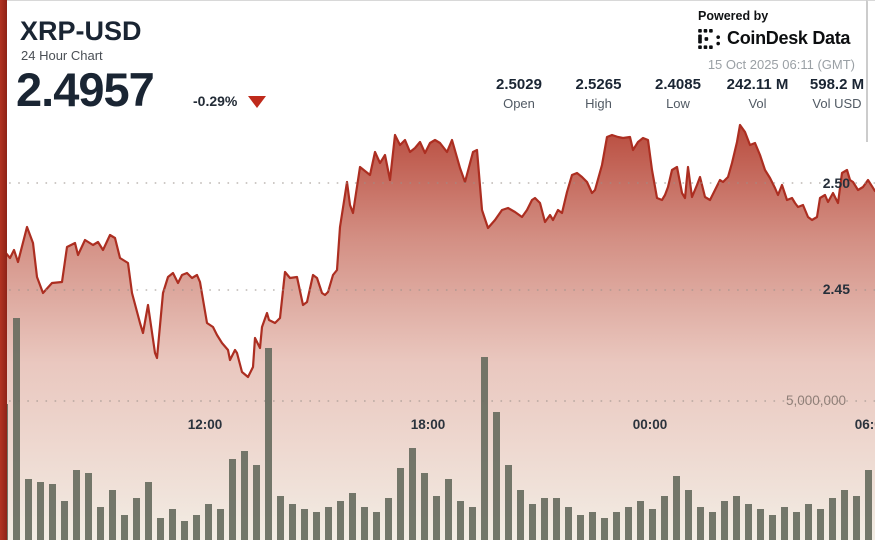 The image size is (875, 545). I want to click on stat-volume-usd: 598.2 M Vol USD, so click(837, 93).